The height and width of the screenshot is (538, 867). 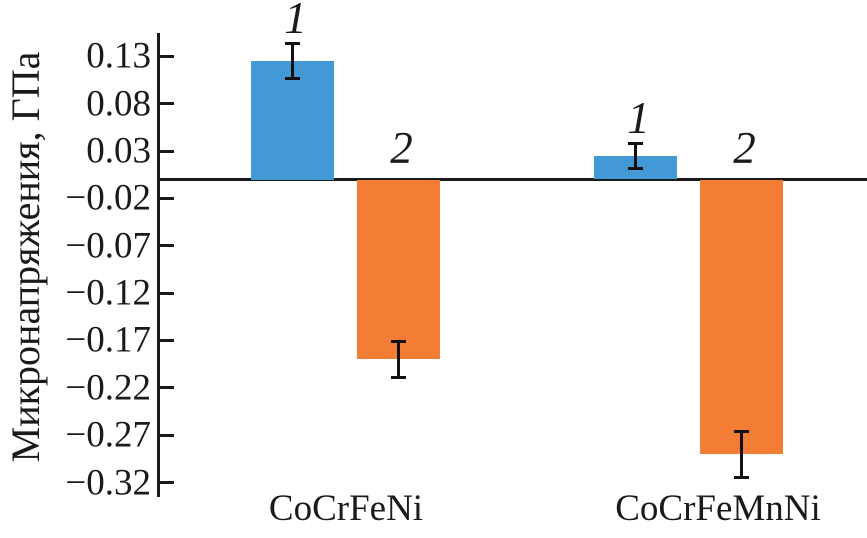 What do you see at coordinates (108, 483) in the screenshot?
I see `y-tick-label: −0.32` at bounding box center [108, 483].